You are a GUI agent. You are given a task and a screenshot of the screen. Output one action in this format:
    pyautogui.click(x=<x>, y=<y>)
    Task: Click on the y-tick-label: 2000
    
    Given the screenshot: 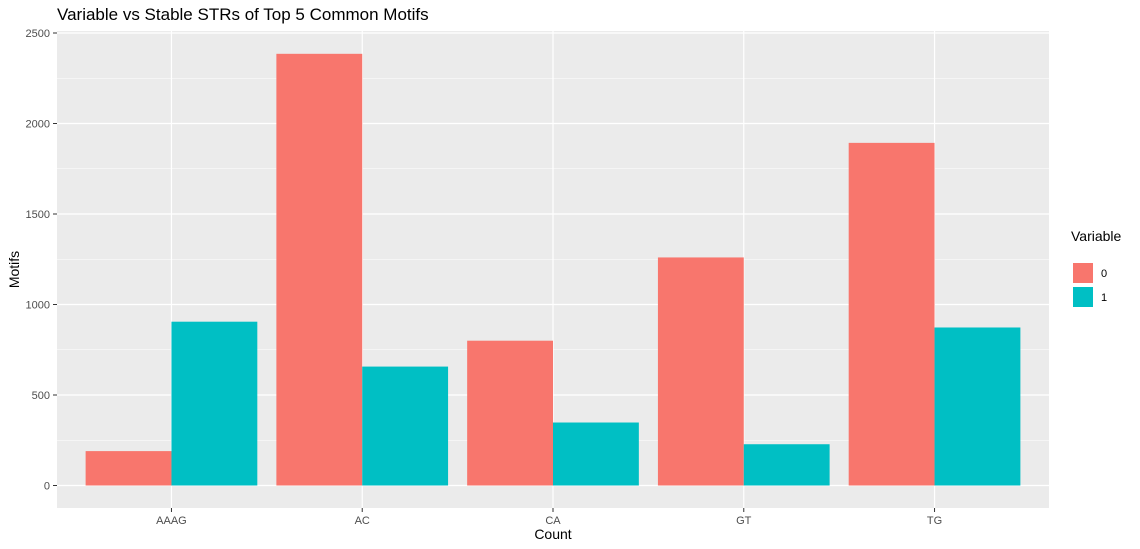 What is the action you would take?
    pyautogui.click(x=38, y=125)
    